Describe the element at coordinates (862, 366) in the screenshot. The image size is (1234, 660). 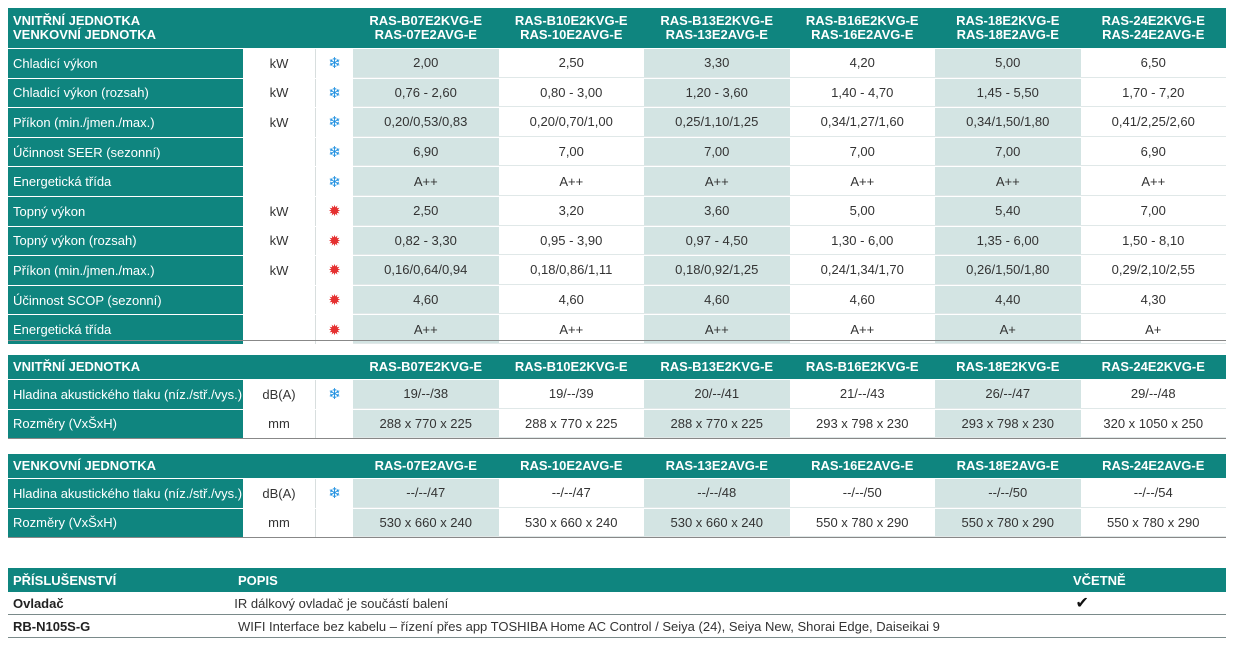
I see `model-header: RAS-B16E2KVG-E` at that location.